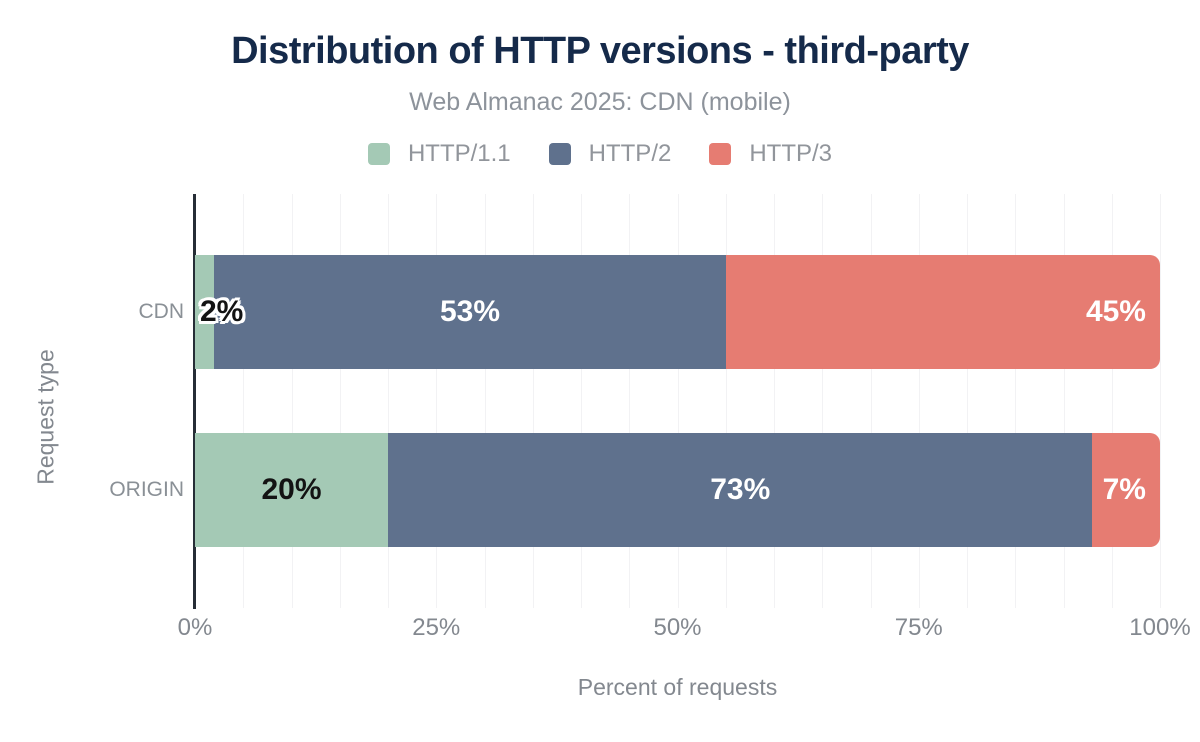  I want to click on legend: HTTP/1.1 HTTP/2 HTTP/3, so click(600, 154).